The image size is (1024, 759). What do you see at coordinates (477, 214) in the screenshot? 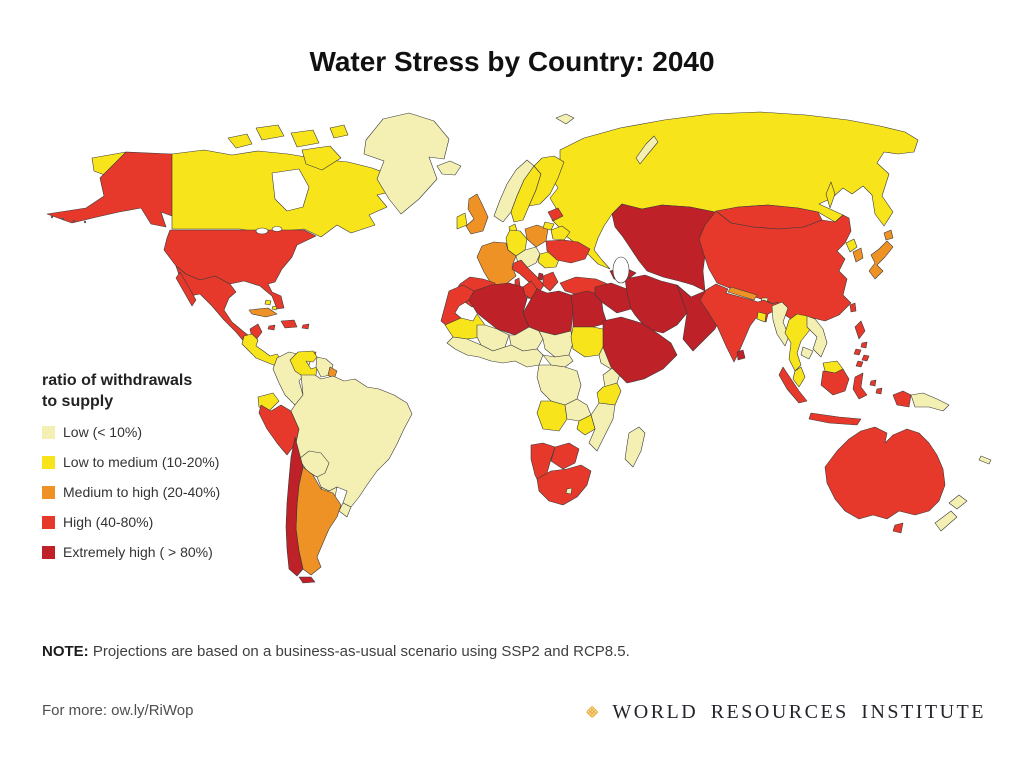
I see `region-uk` at bounding box center [477, 214].